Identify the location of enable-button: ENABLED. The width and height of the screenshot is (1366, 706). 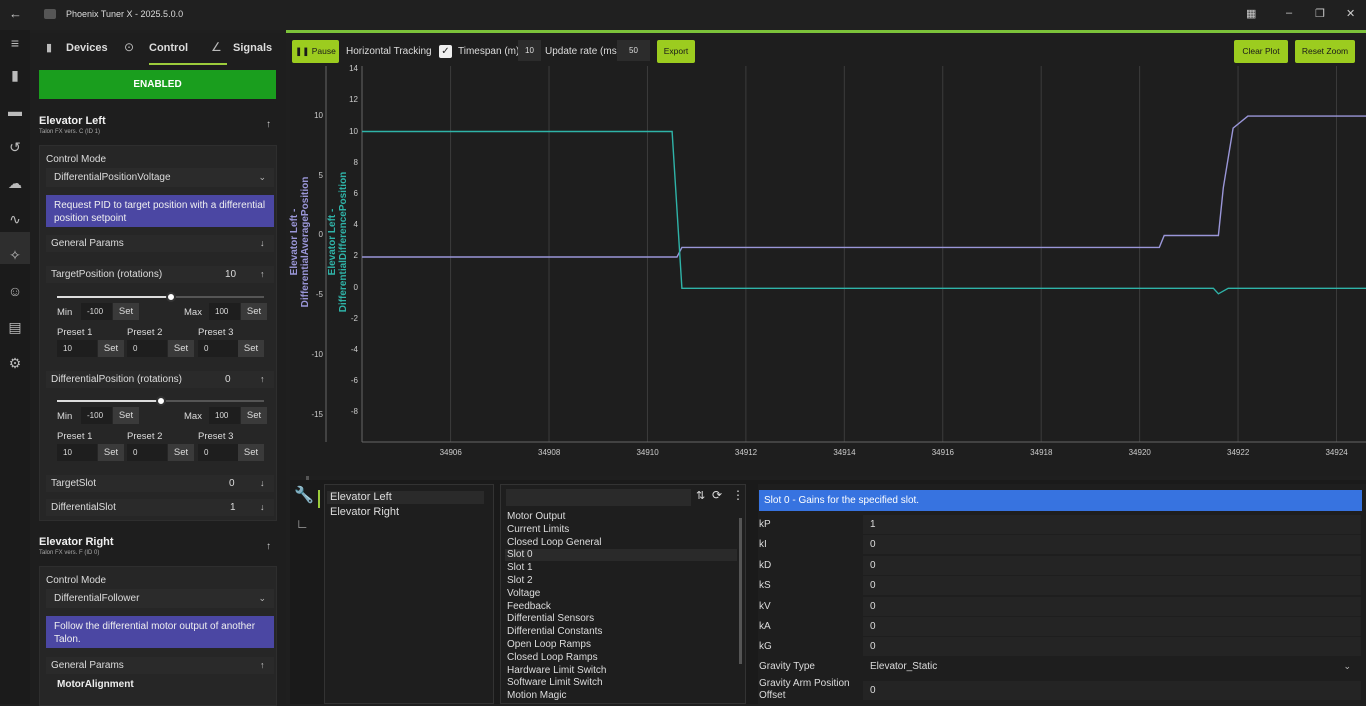
(157, 84).